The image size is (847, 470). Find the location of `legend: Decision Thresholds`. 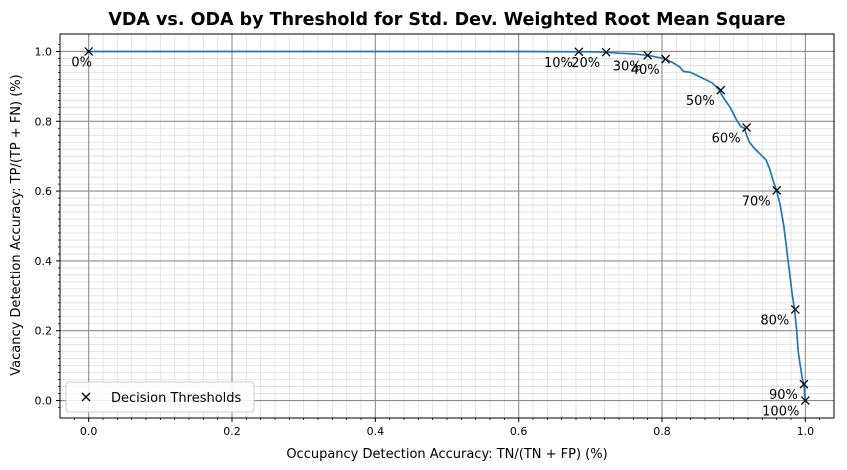

legend: Decision Thresholds is located at coordinates (160, 397).